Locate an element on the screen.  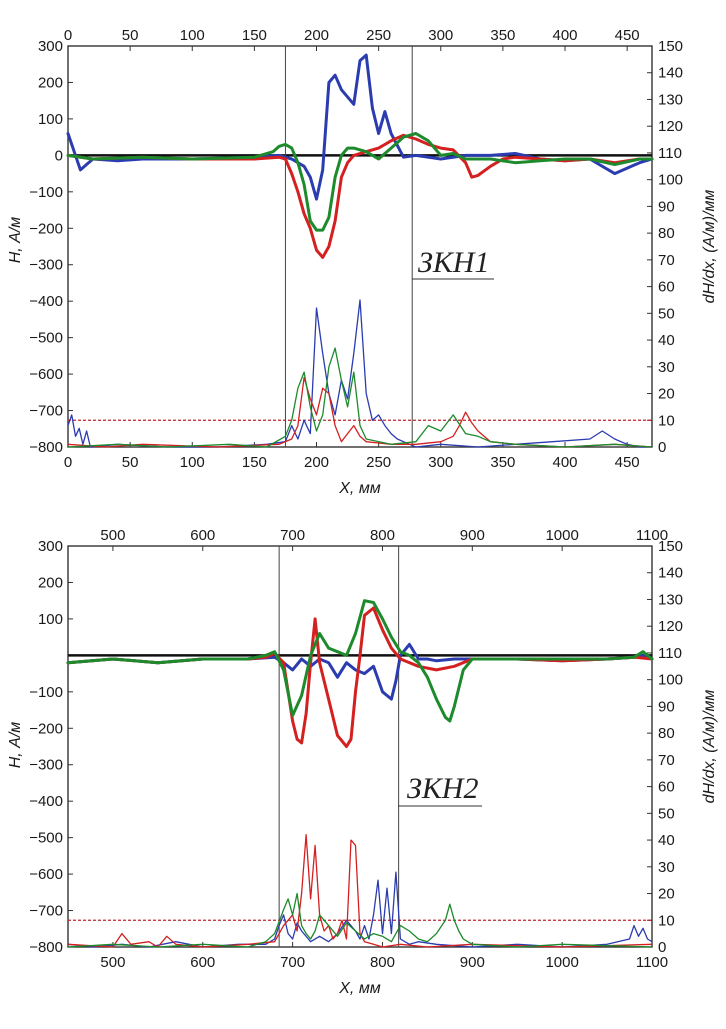
x-tick-label-top: 400 is located at coordinates (565, 35).